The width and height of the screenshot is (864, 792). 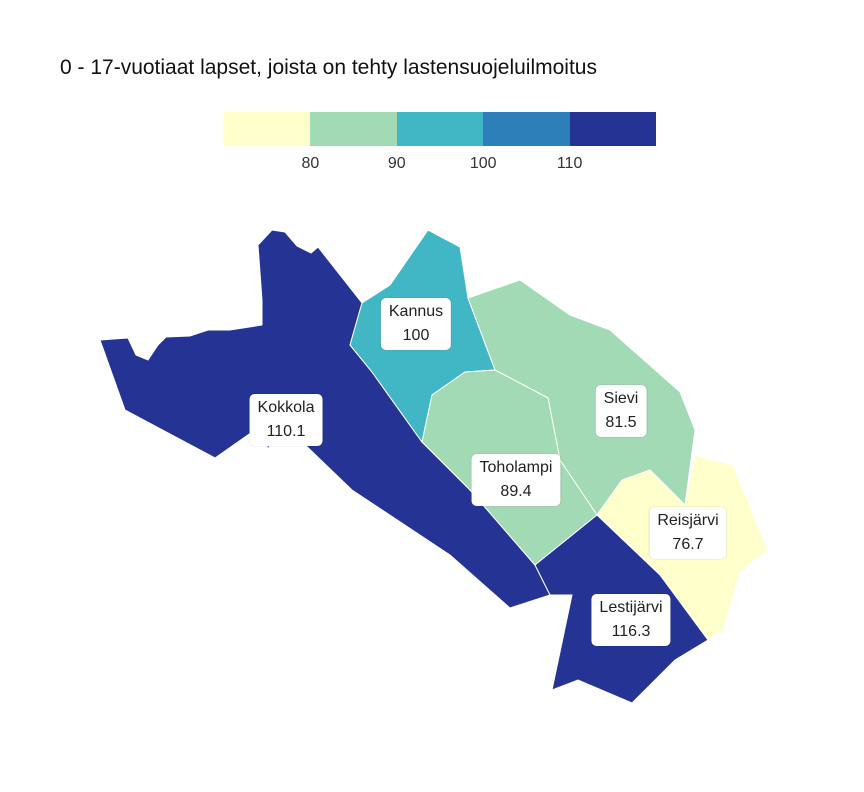 I want to click on region-value: 110.1, so click(x=286, y=431).